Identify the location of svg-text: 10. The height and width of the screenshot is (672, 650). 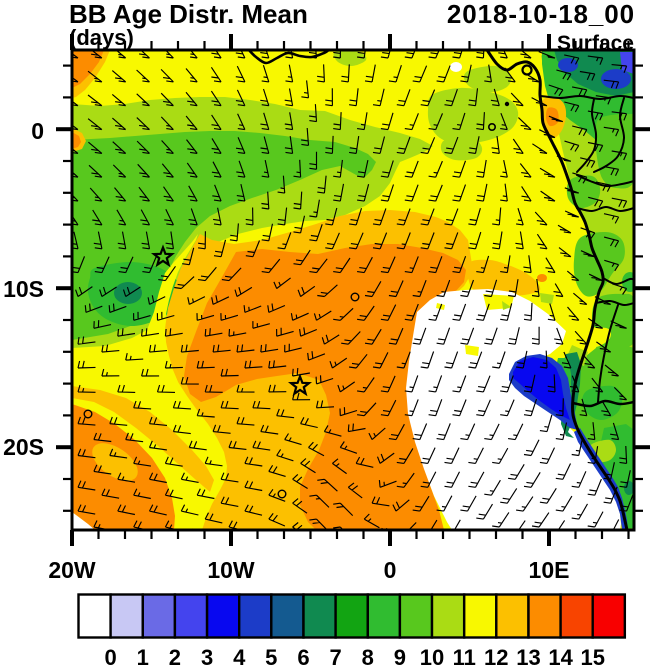
(432, 656).